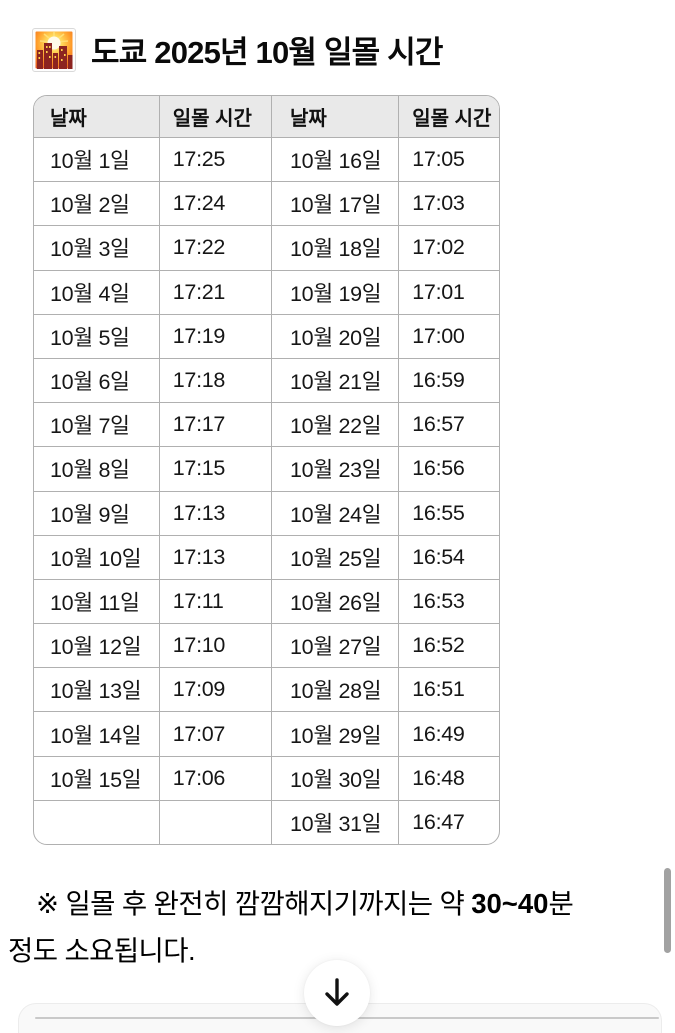 Image resolution: width=675 pixels, height=1033 pixels. What do you see at coordinates (97, 248) in the screenshot?
I see `date-cell: 10월 3일` at bounding box center [97, 248].